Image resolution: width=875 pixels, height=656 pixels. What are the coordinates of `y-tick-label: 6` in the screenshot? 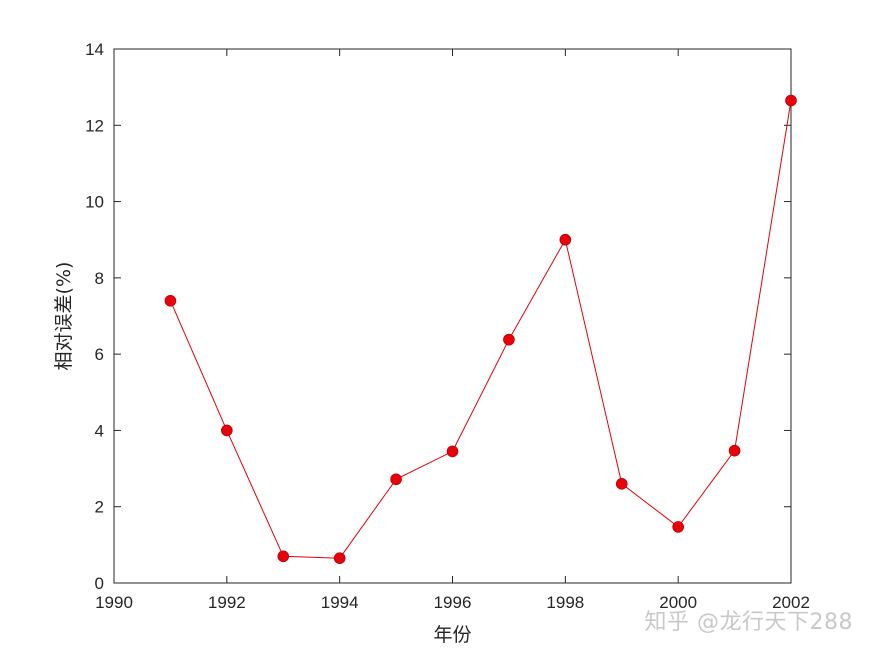 It's located at (99, 354).